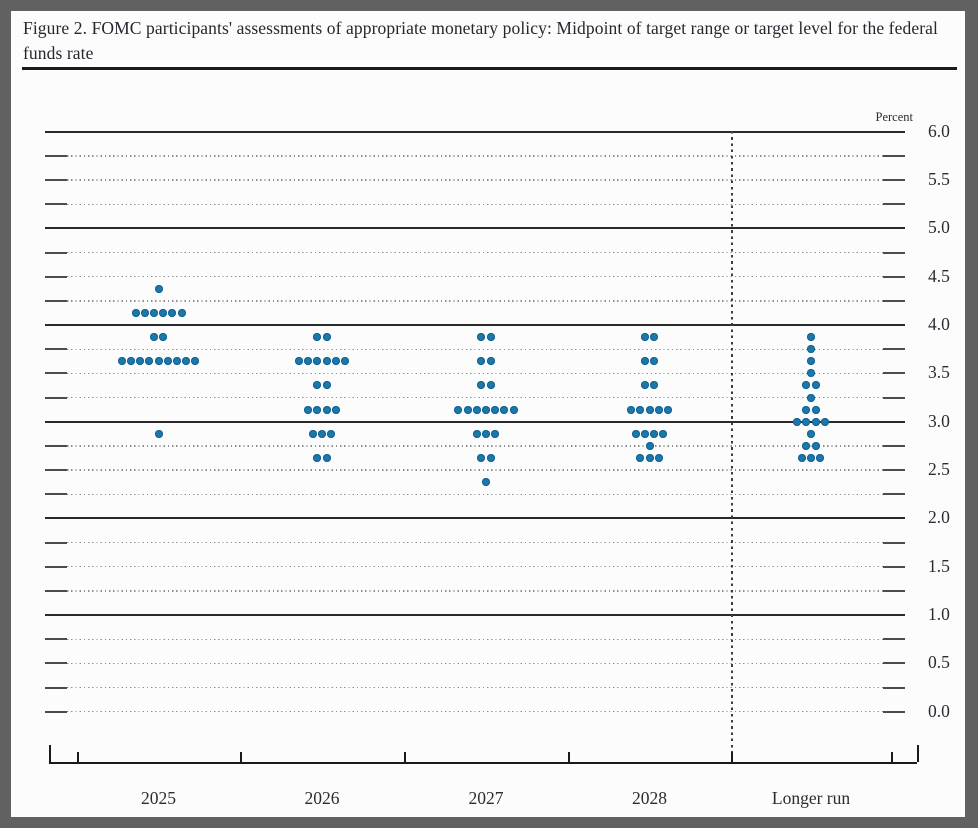  What do you see at coordinates (158, 798) in the screenshot?
I see `x-category-label: 2025` at bounding box center [158, 798].